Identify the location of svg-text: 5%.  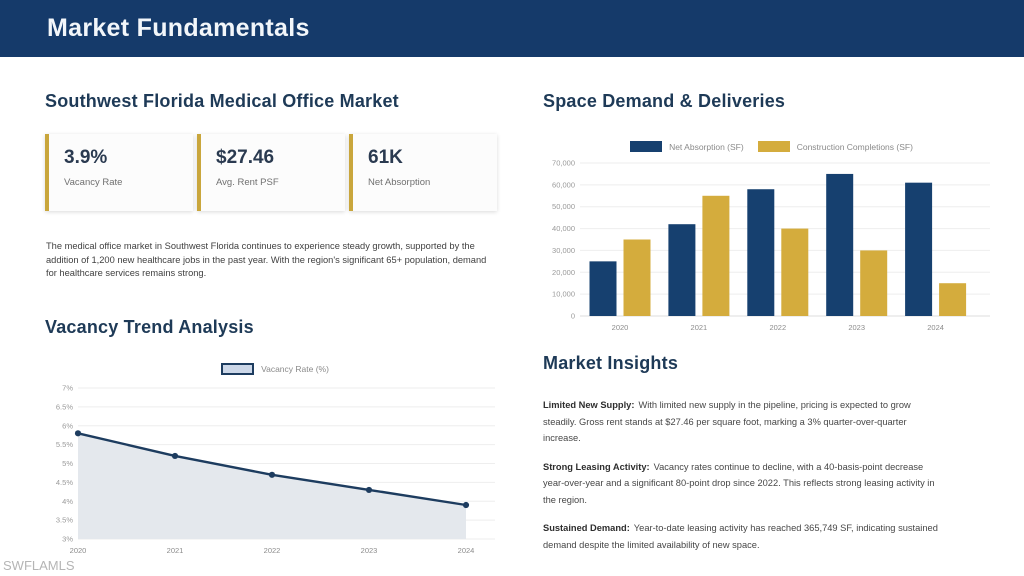
(67, 463).